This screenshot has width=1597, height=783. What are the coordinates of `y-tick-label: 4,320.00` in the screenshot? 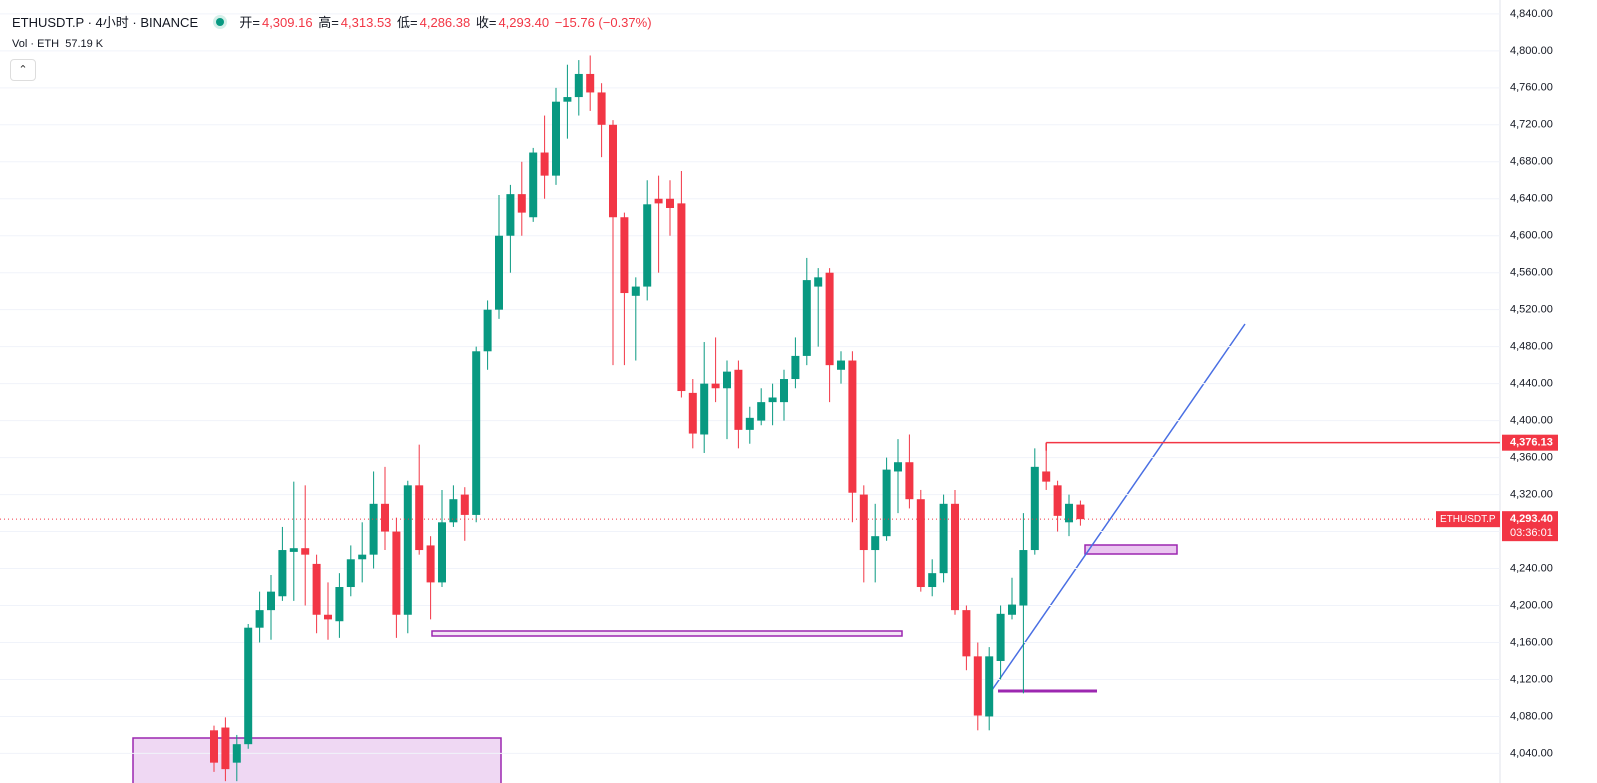 It's located at (1531, 494).